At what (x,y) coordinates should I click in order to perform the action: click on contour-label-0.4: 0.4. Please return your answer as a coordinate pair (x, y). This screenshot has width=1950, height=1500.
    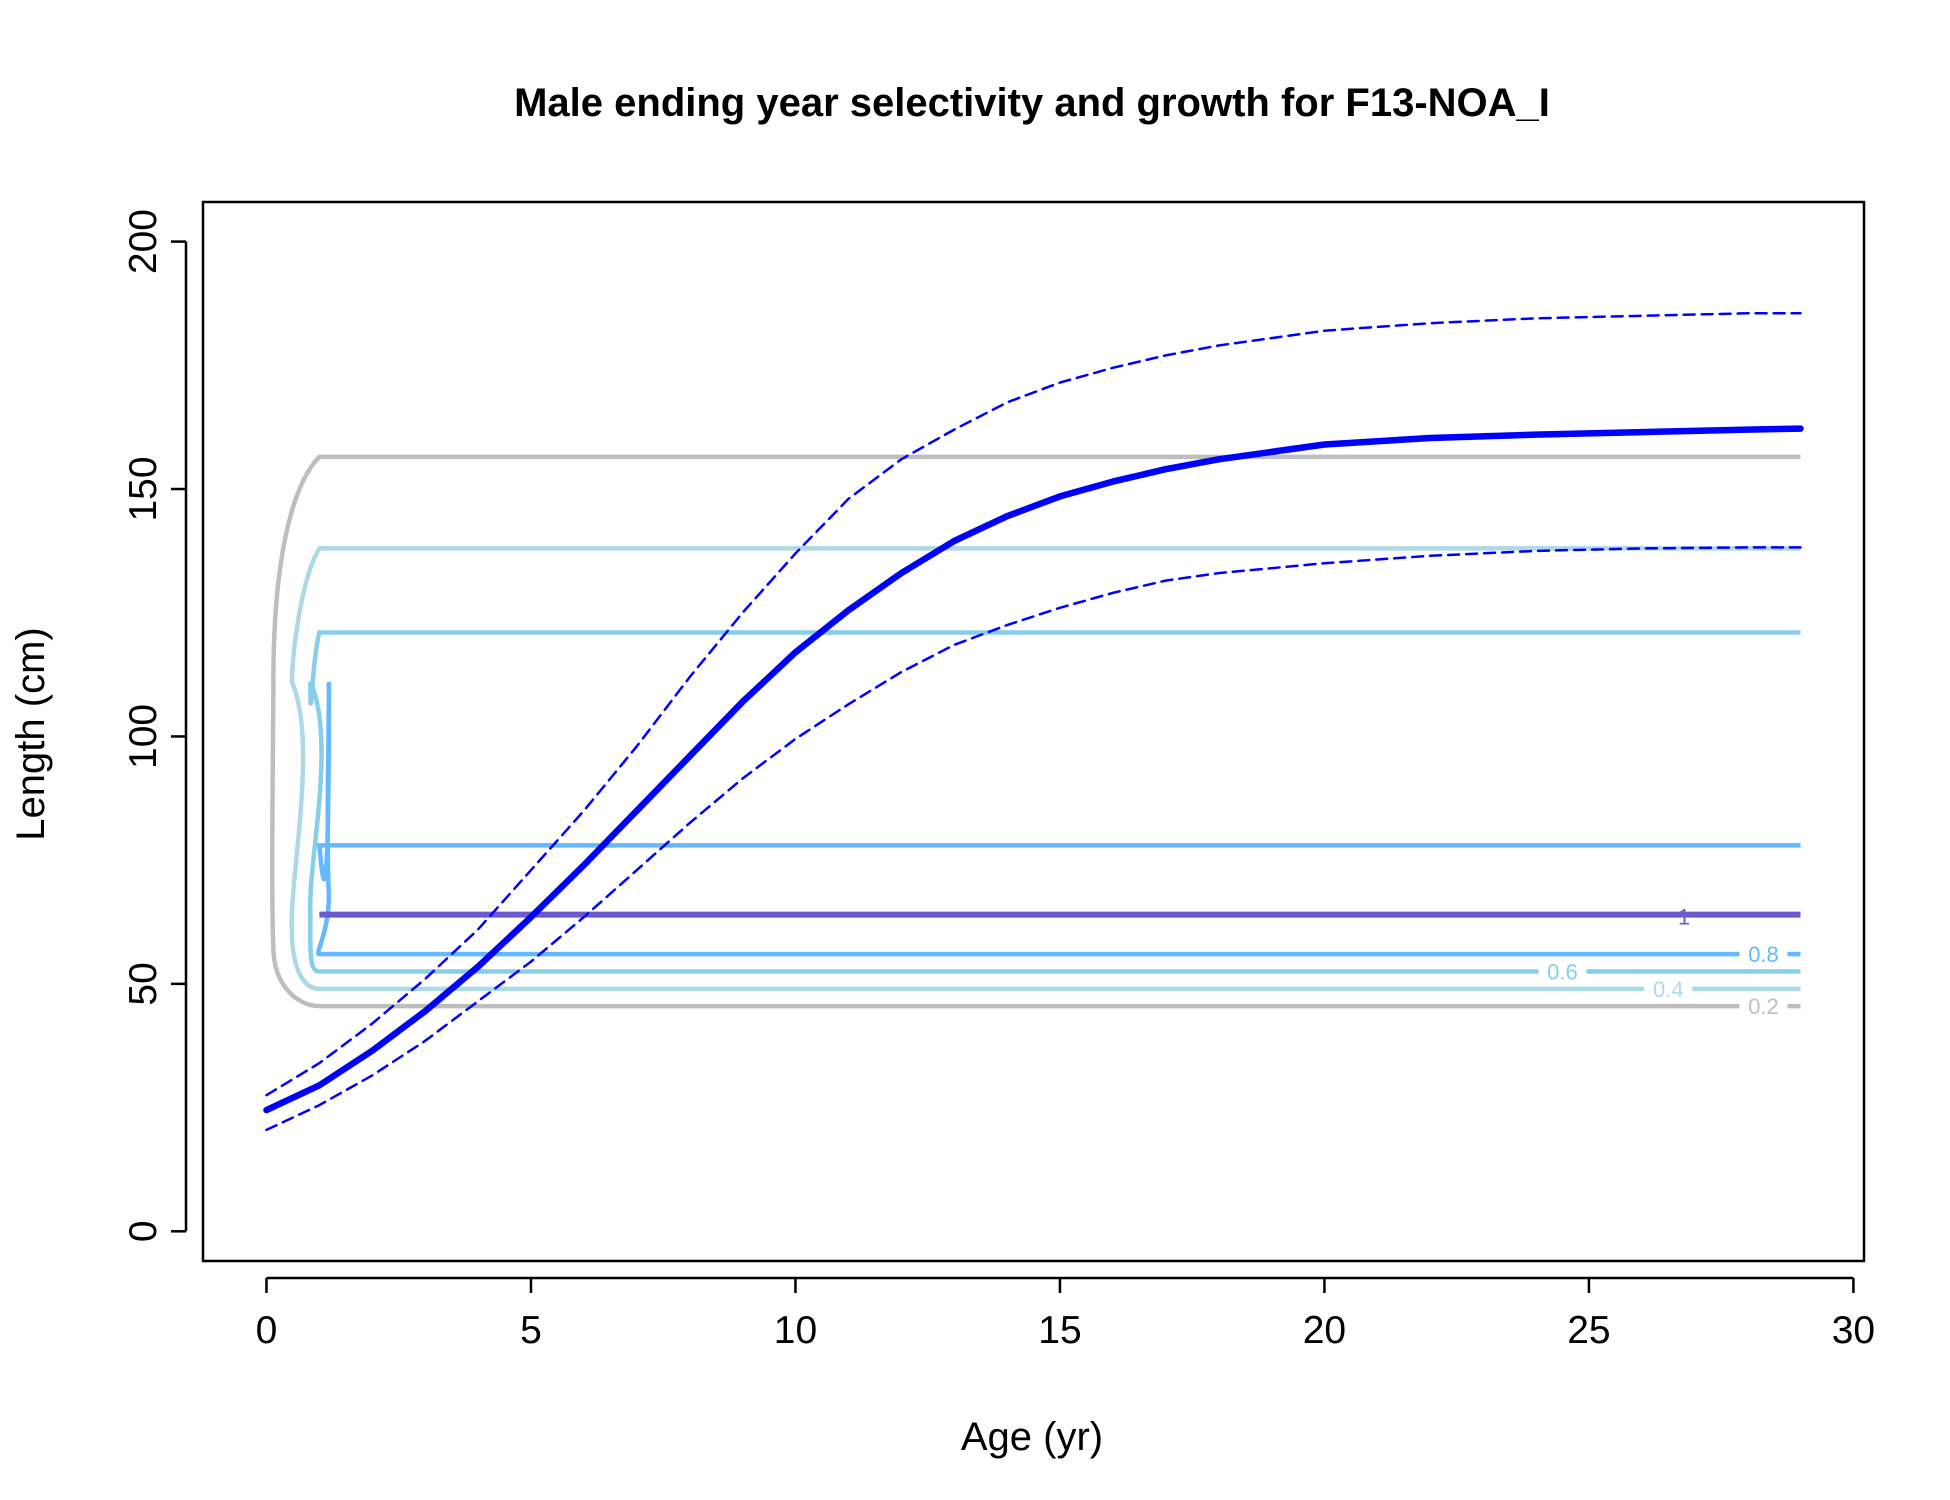
    Looking at the image, I should click on (1668, 989).